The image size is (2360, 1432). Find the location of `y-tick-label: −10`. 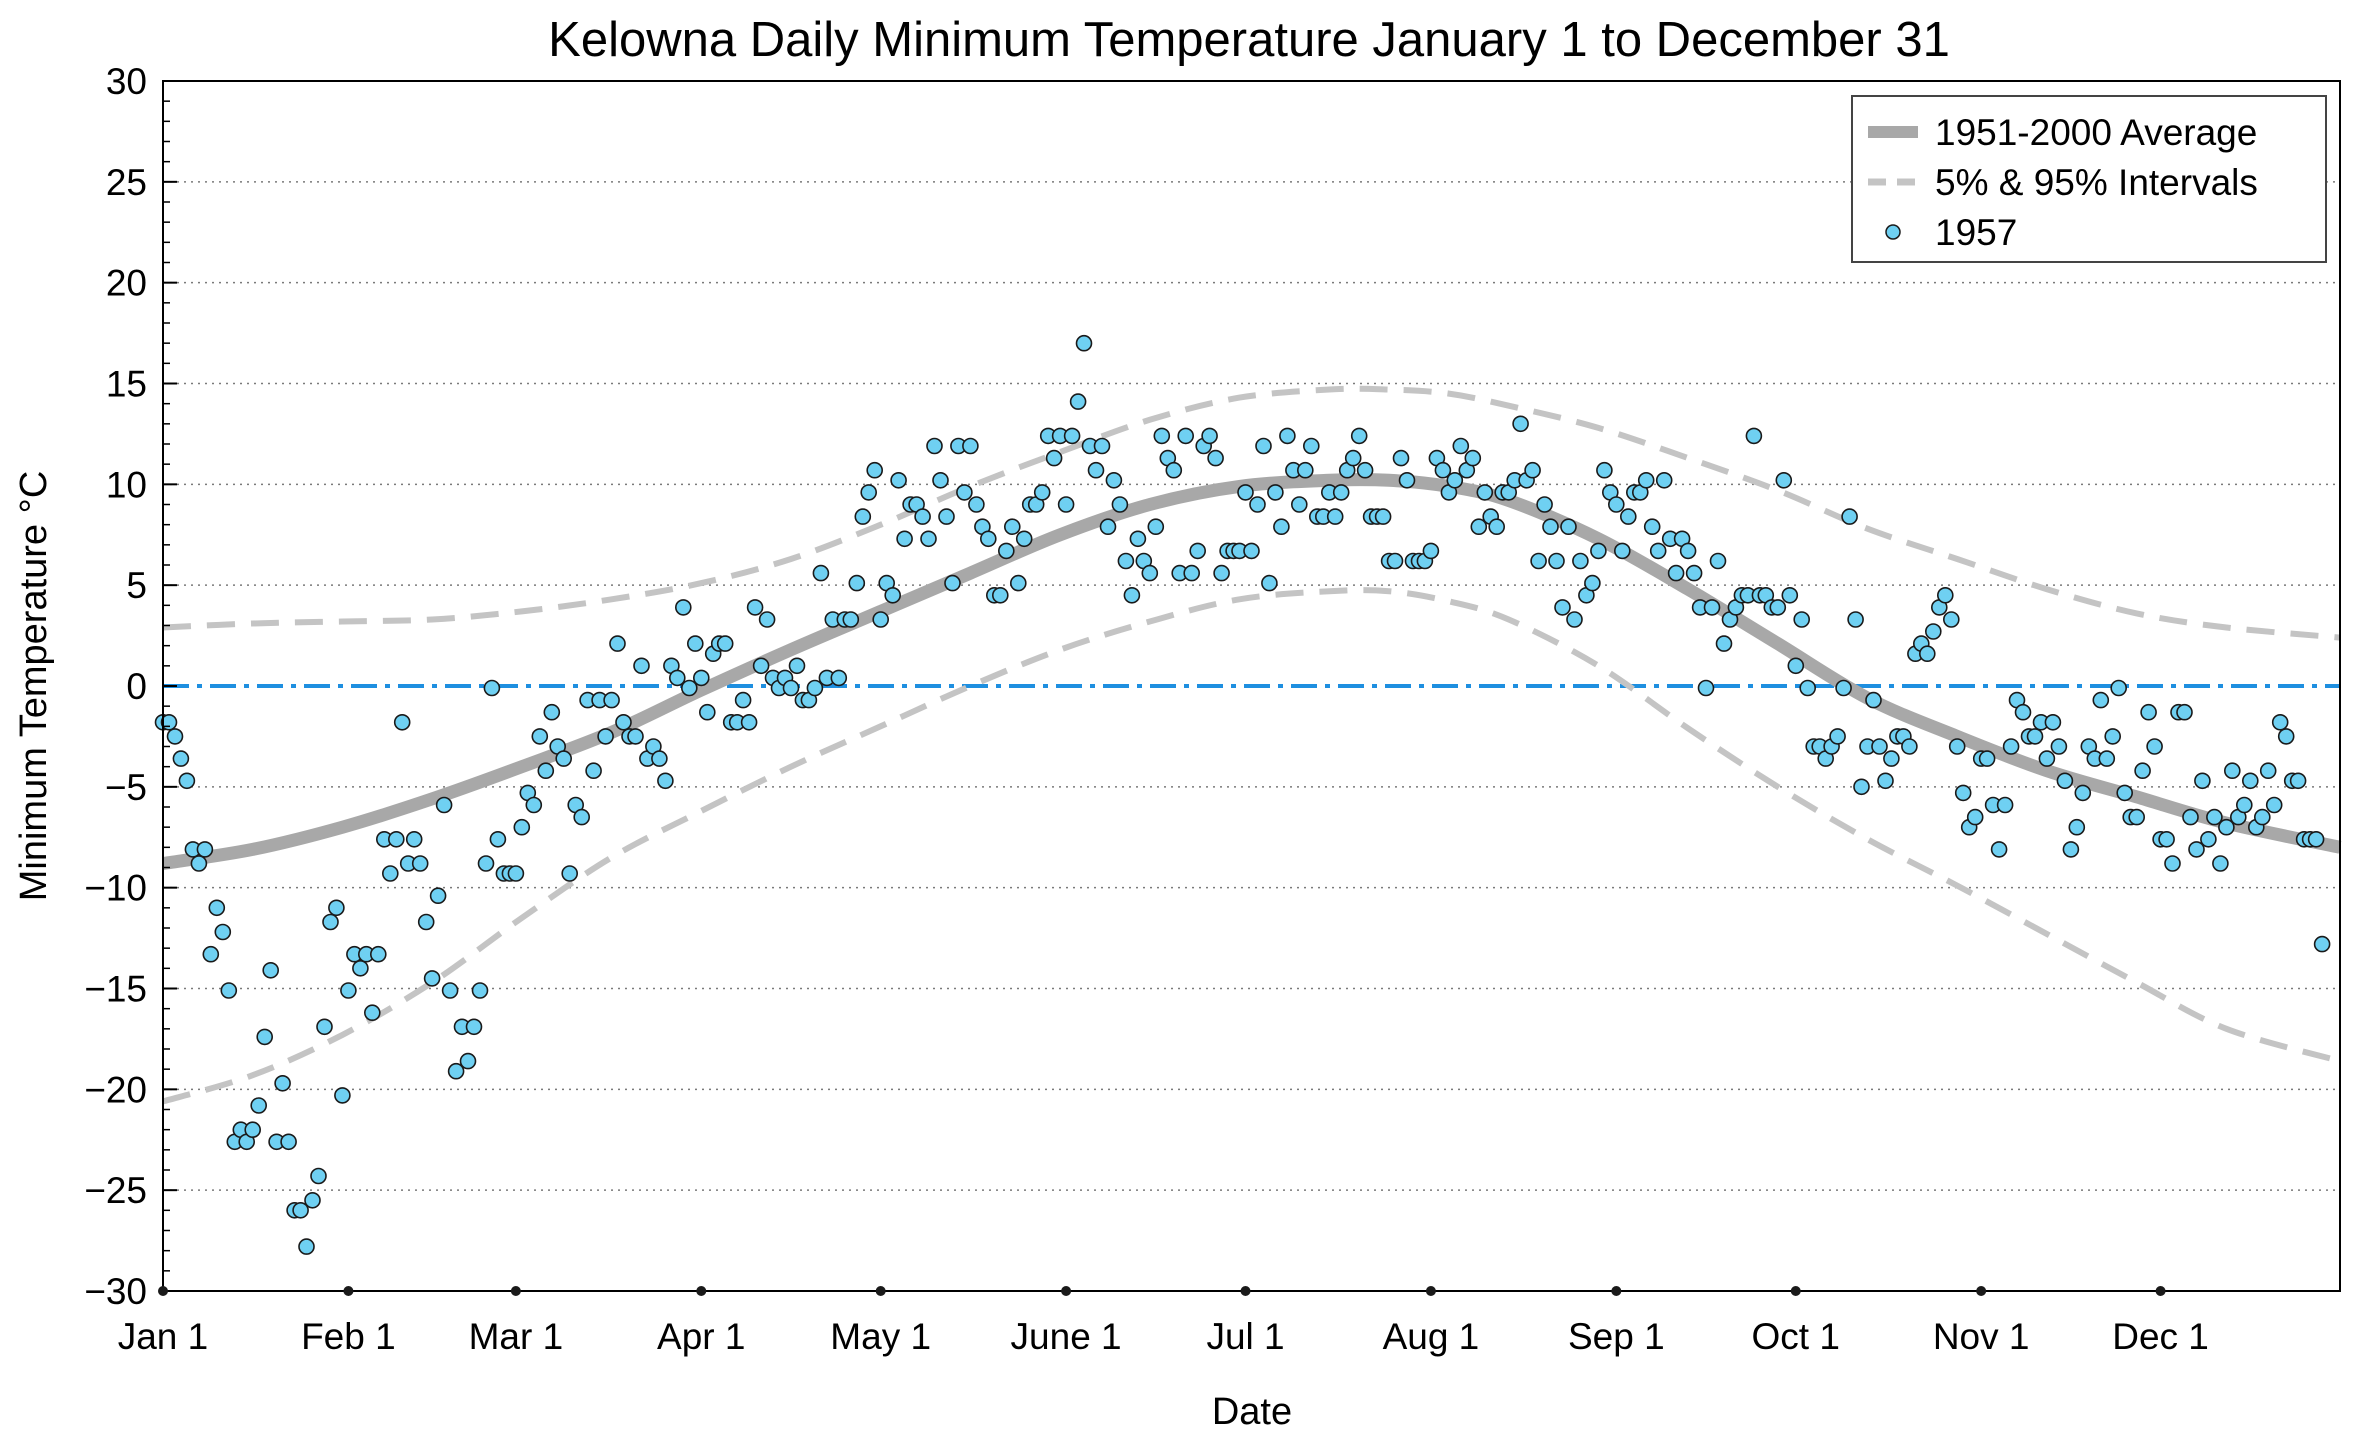

y-tick-label: −10 is located at coordinates (115, 888).